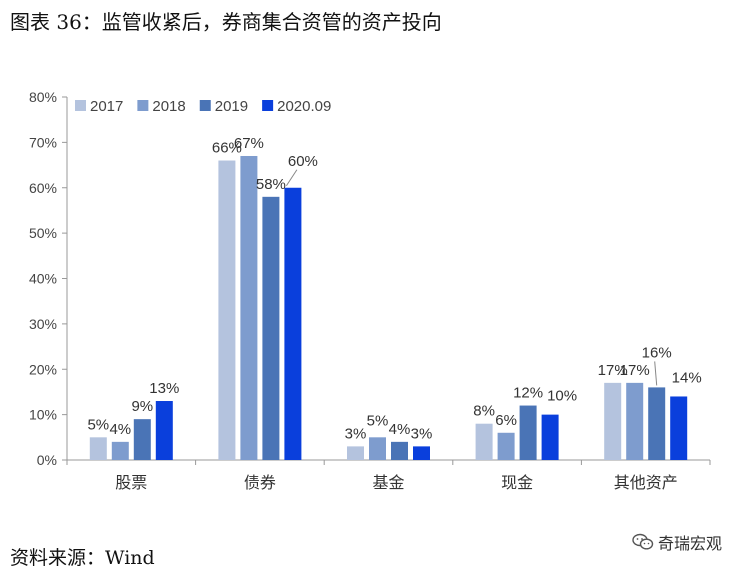 The width and height of the screenshot is (756, 573). What do you see at coordinates (164, 388) in the screenshot?
I see `data-label: 13%` at bounding box center [164, 388].